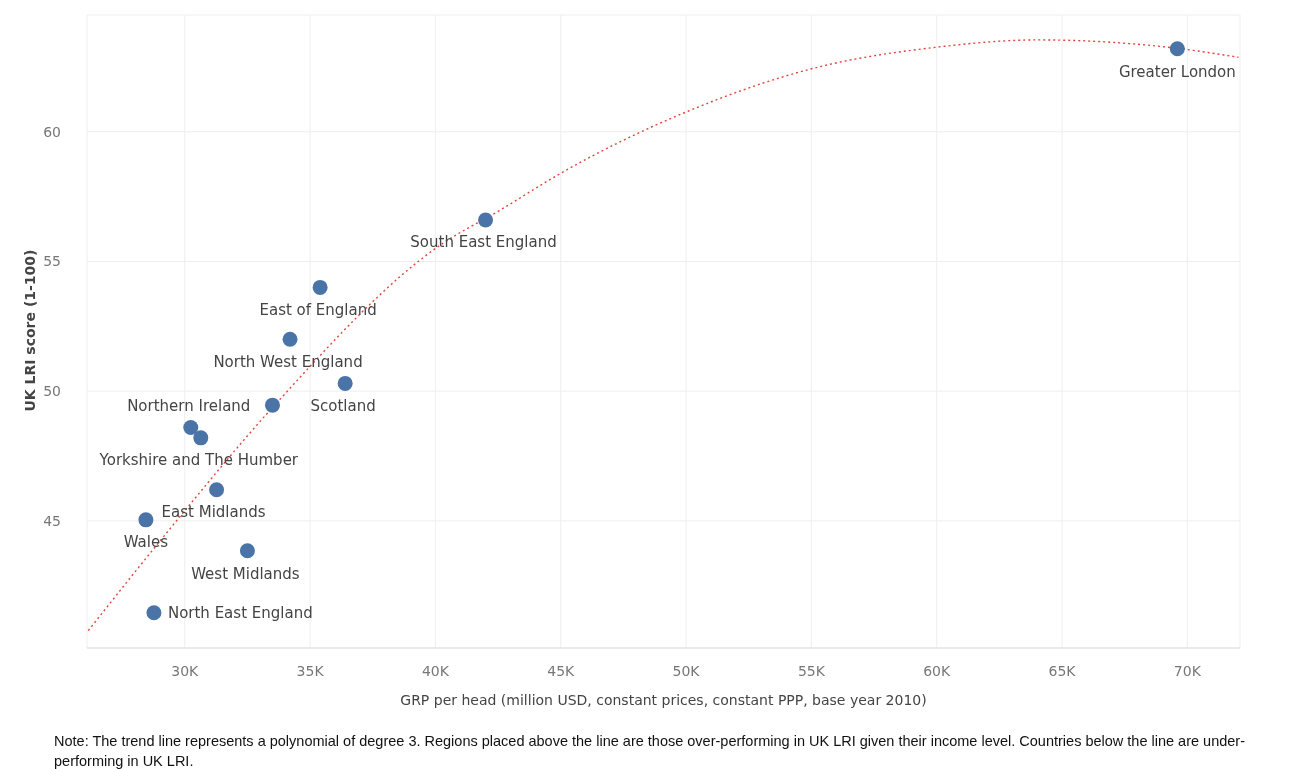 The width and height of the screenshot is (1312, 769). What do you see at coordinates (213, 512) in the screenshot?
I see `annotation: East Midlands` at bounding box center [213, 512].